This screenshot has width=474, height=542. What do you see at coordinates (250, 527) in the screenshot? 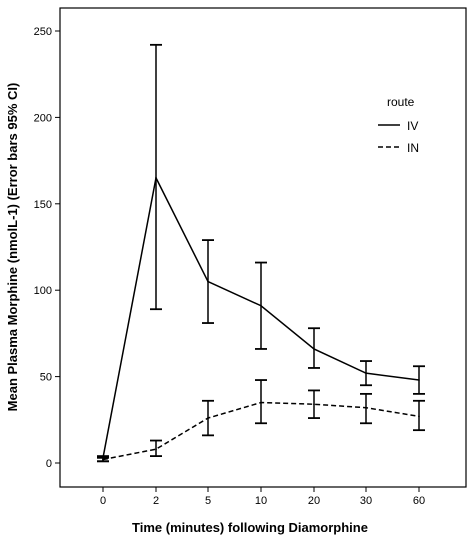
I see `x-axis-title: Time (minutes) following Diamorphine` at bounding box center [250, 527].